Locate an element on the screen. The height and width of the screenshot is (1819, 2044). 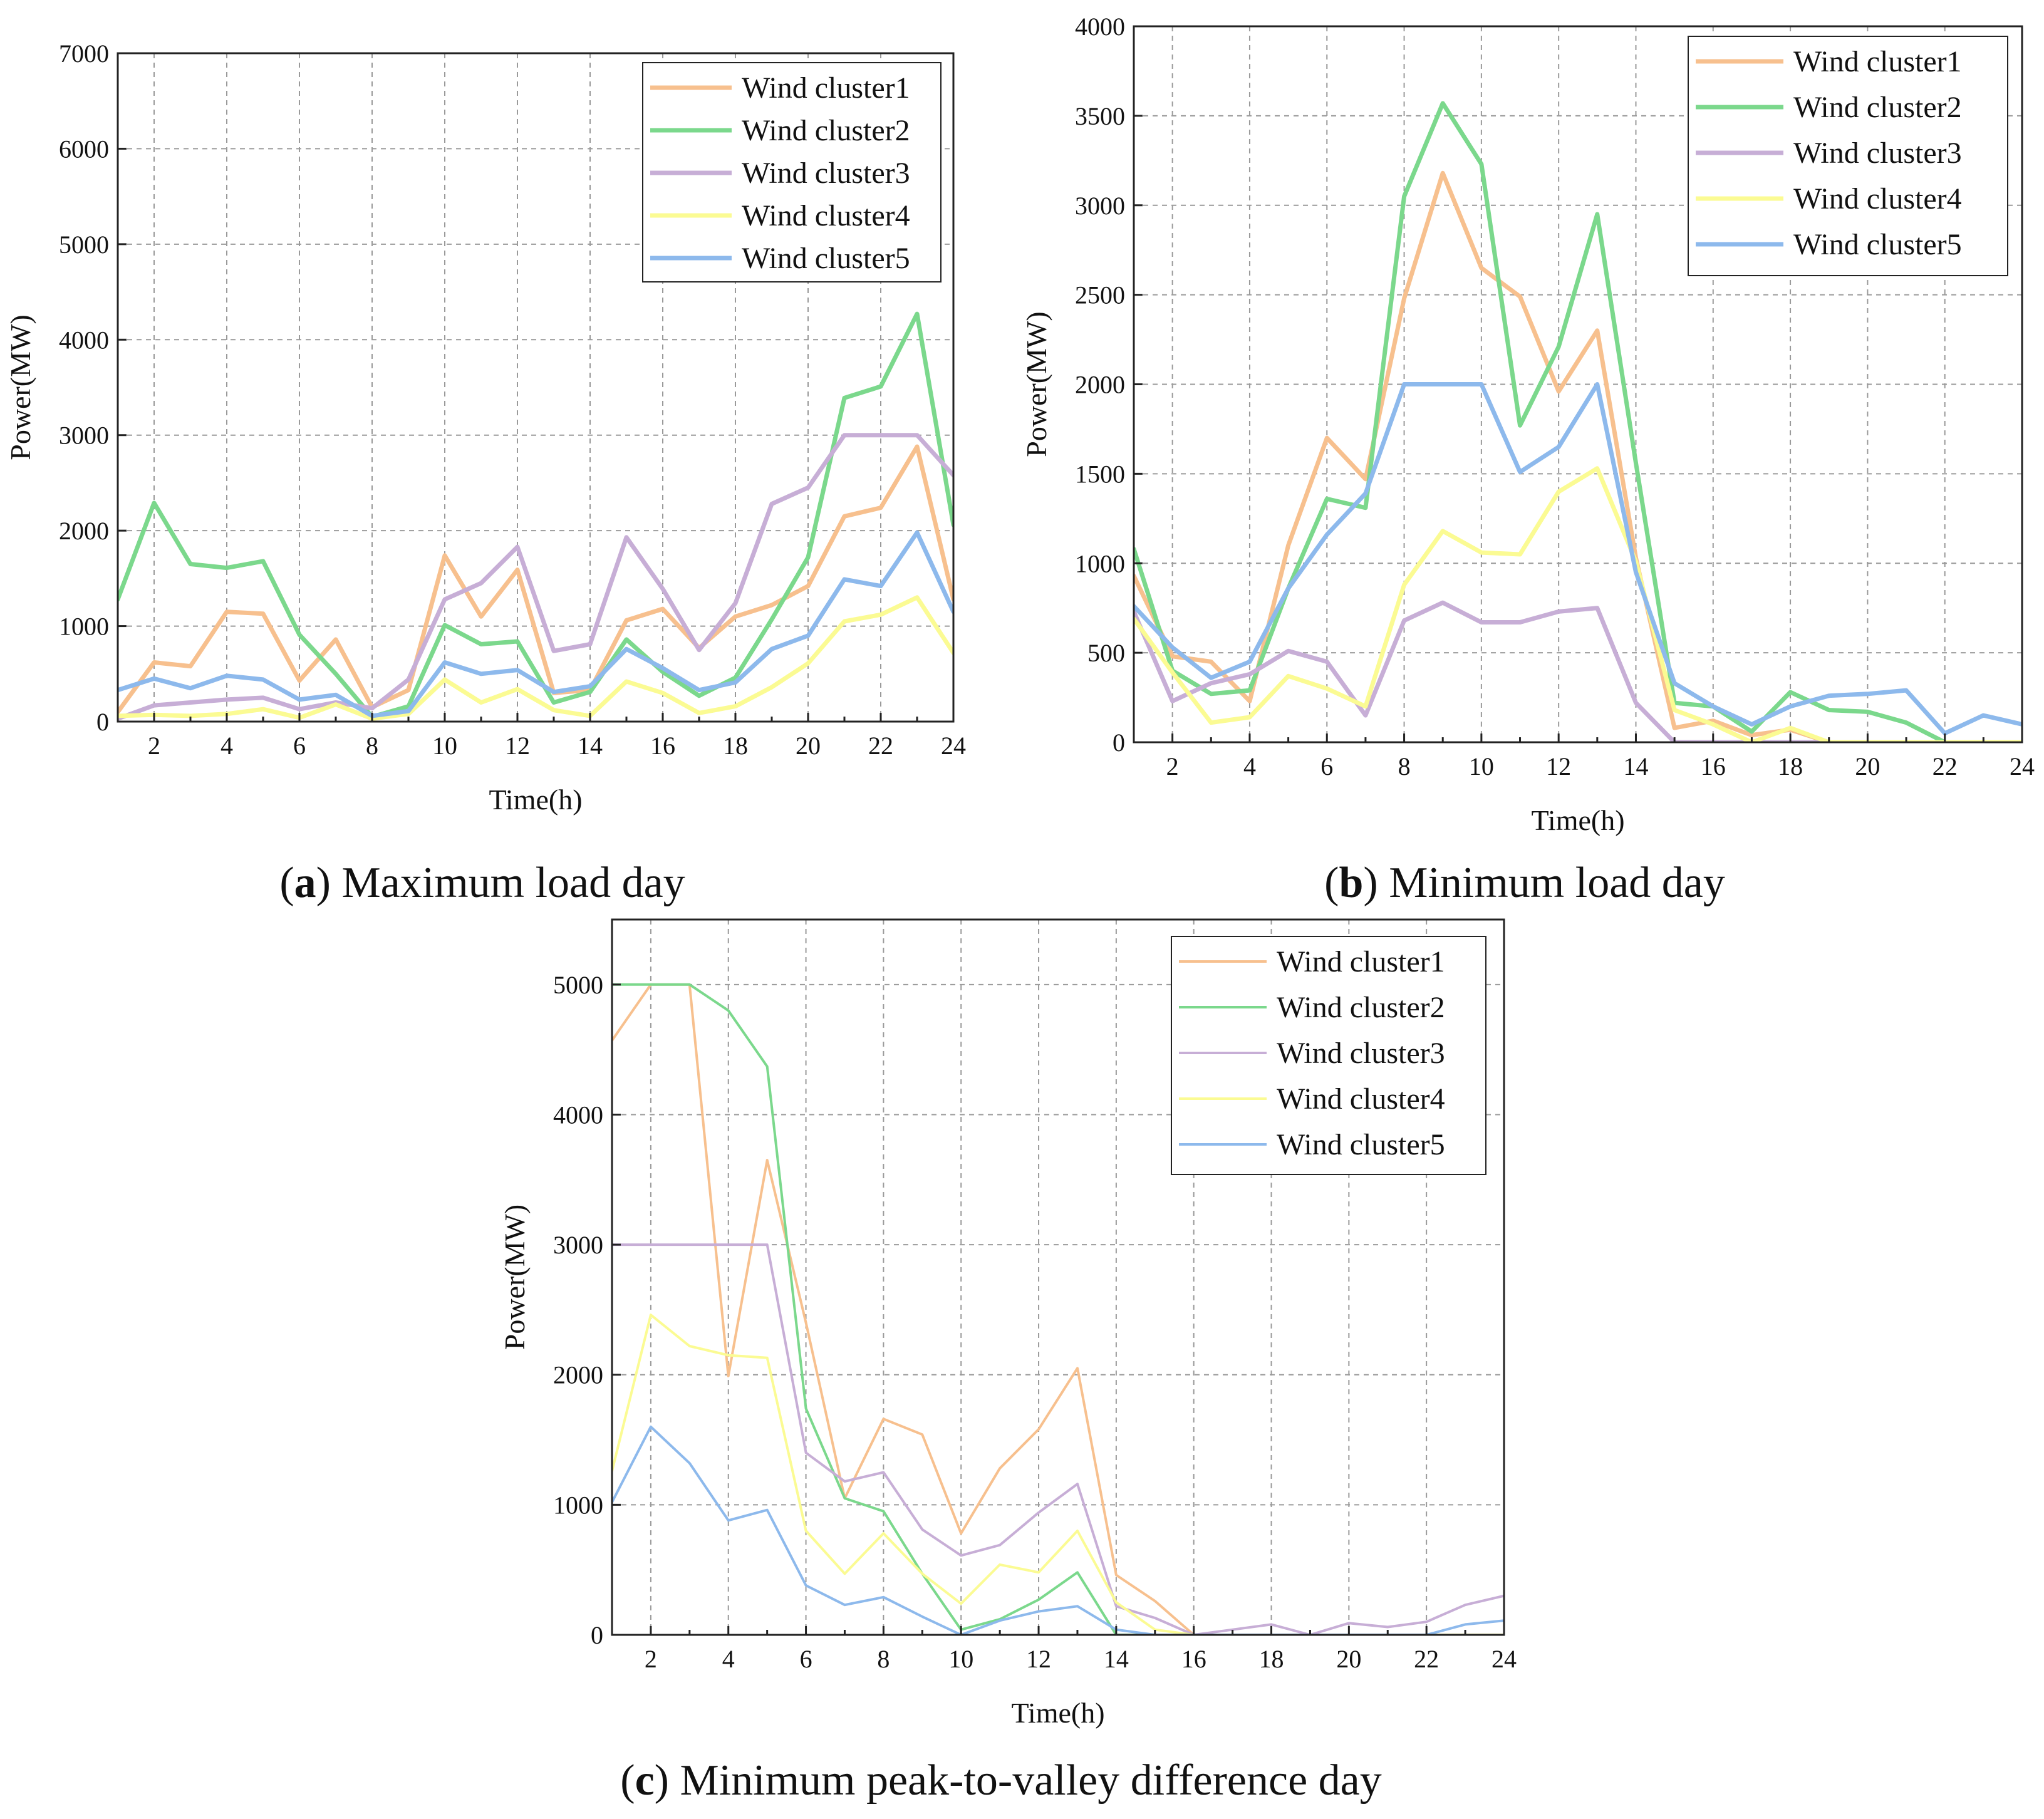
y-tick-label: 1500 is located at coordinates (1100, 474).